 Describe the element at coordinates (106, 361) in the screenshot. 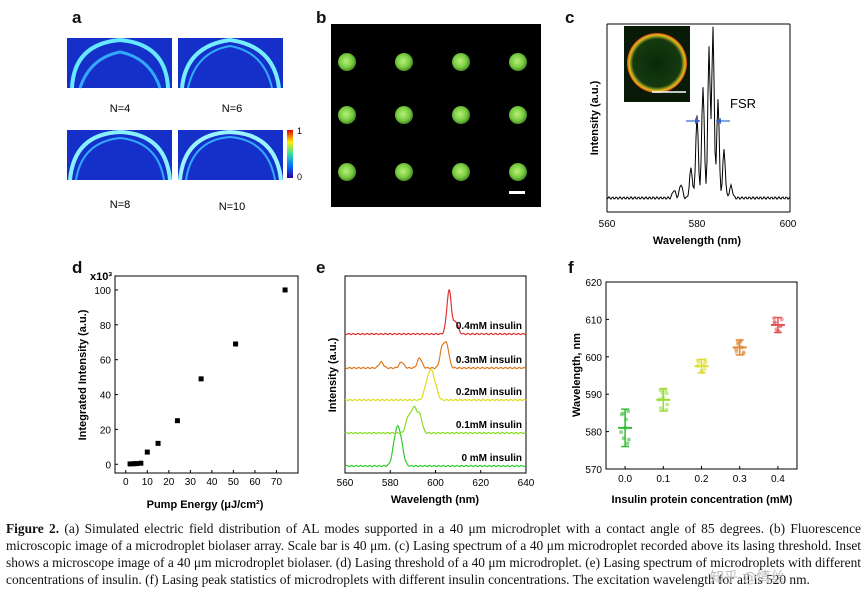

I see `d-ytick-label: 60` at that location.